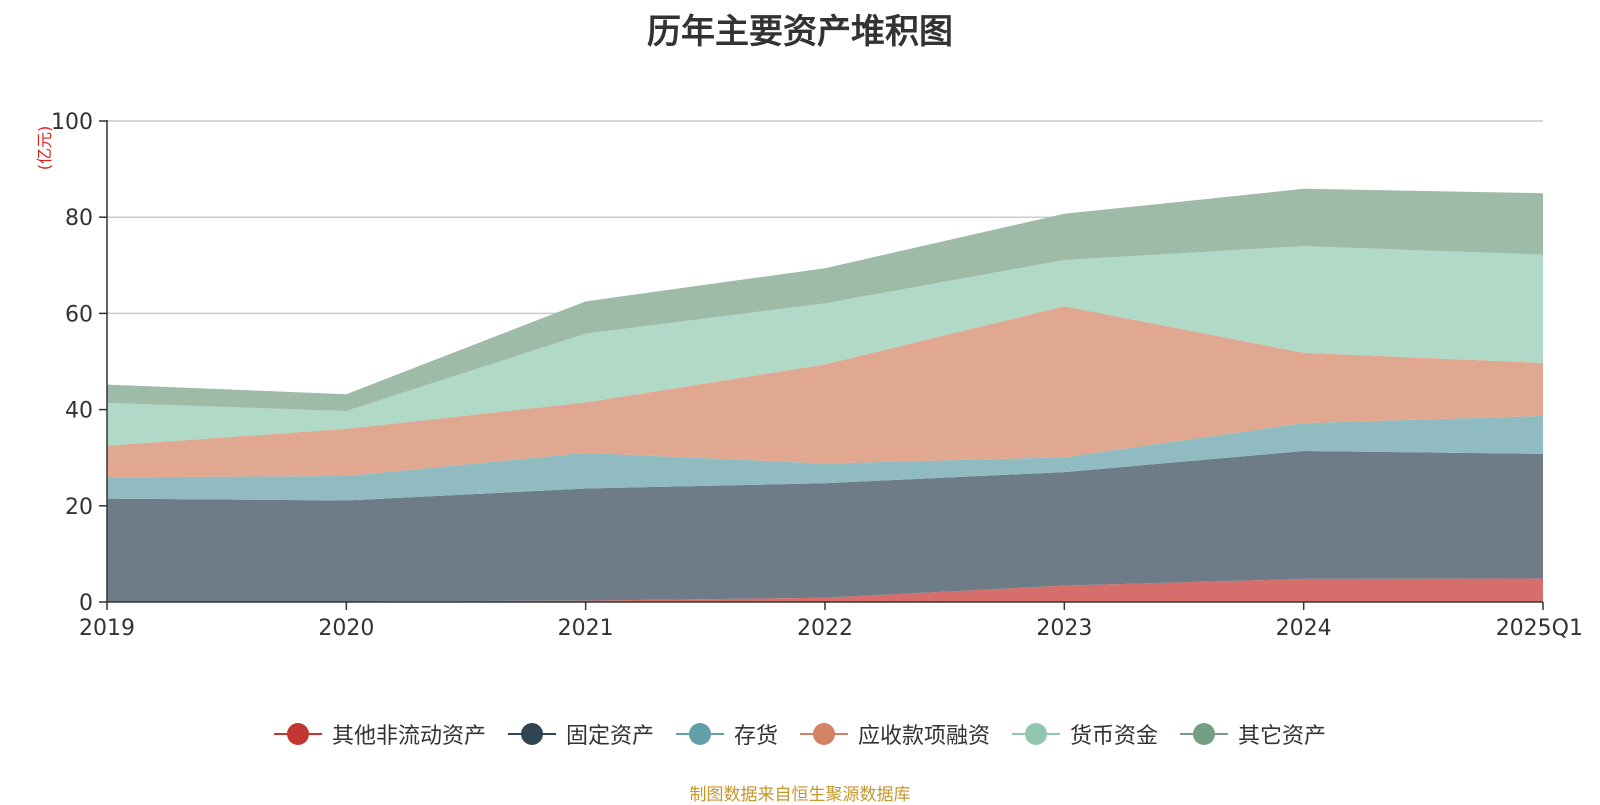 The height and width of the screenshot is (805, 1600). I want to click on y-tick-label-1: 20, so click(79, 507).